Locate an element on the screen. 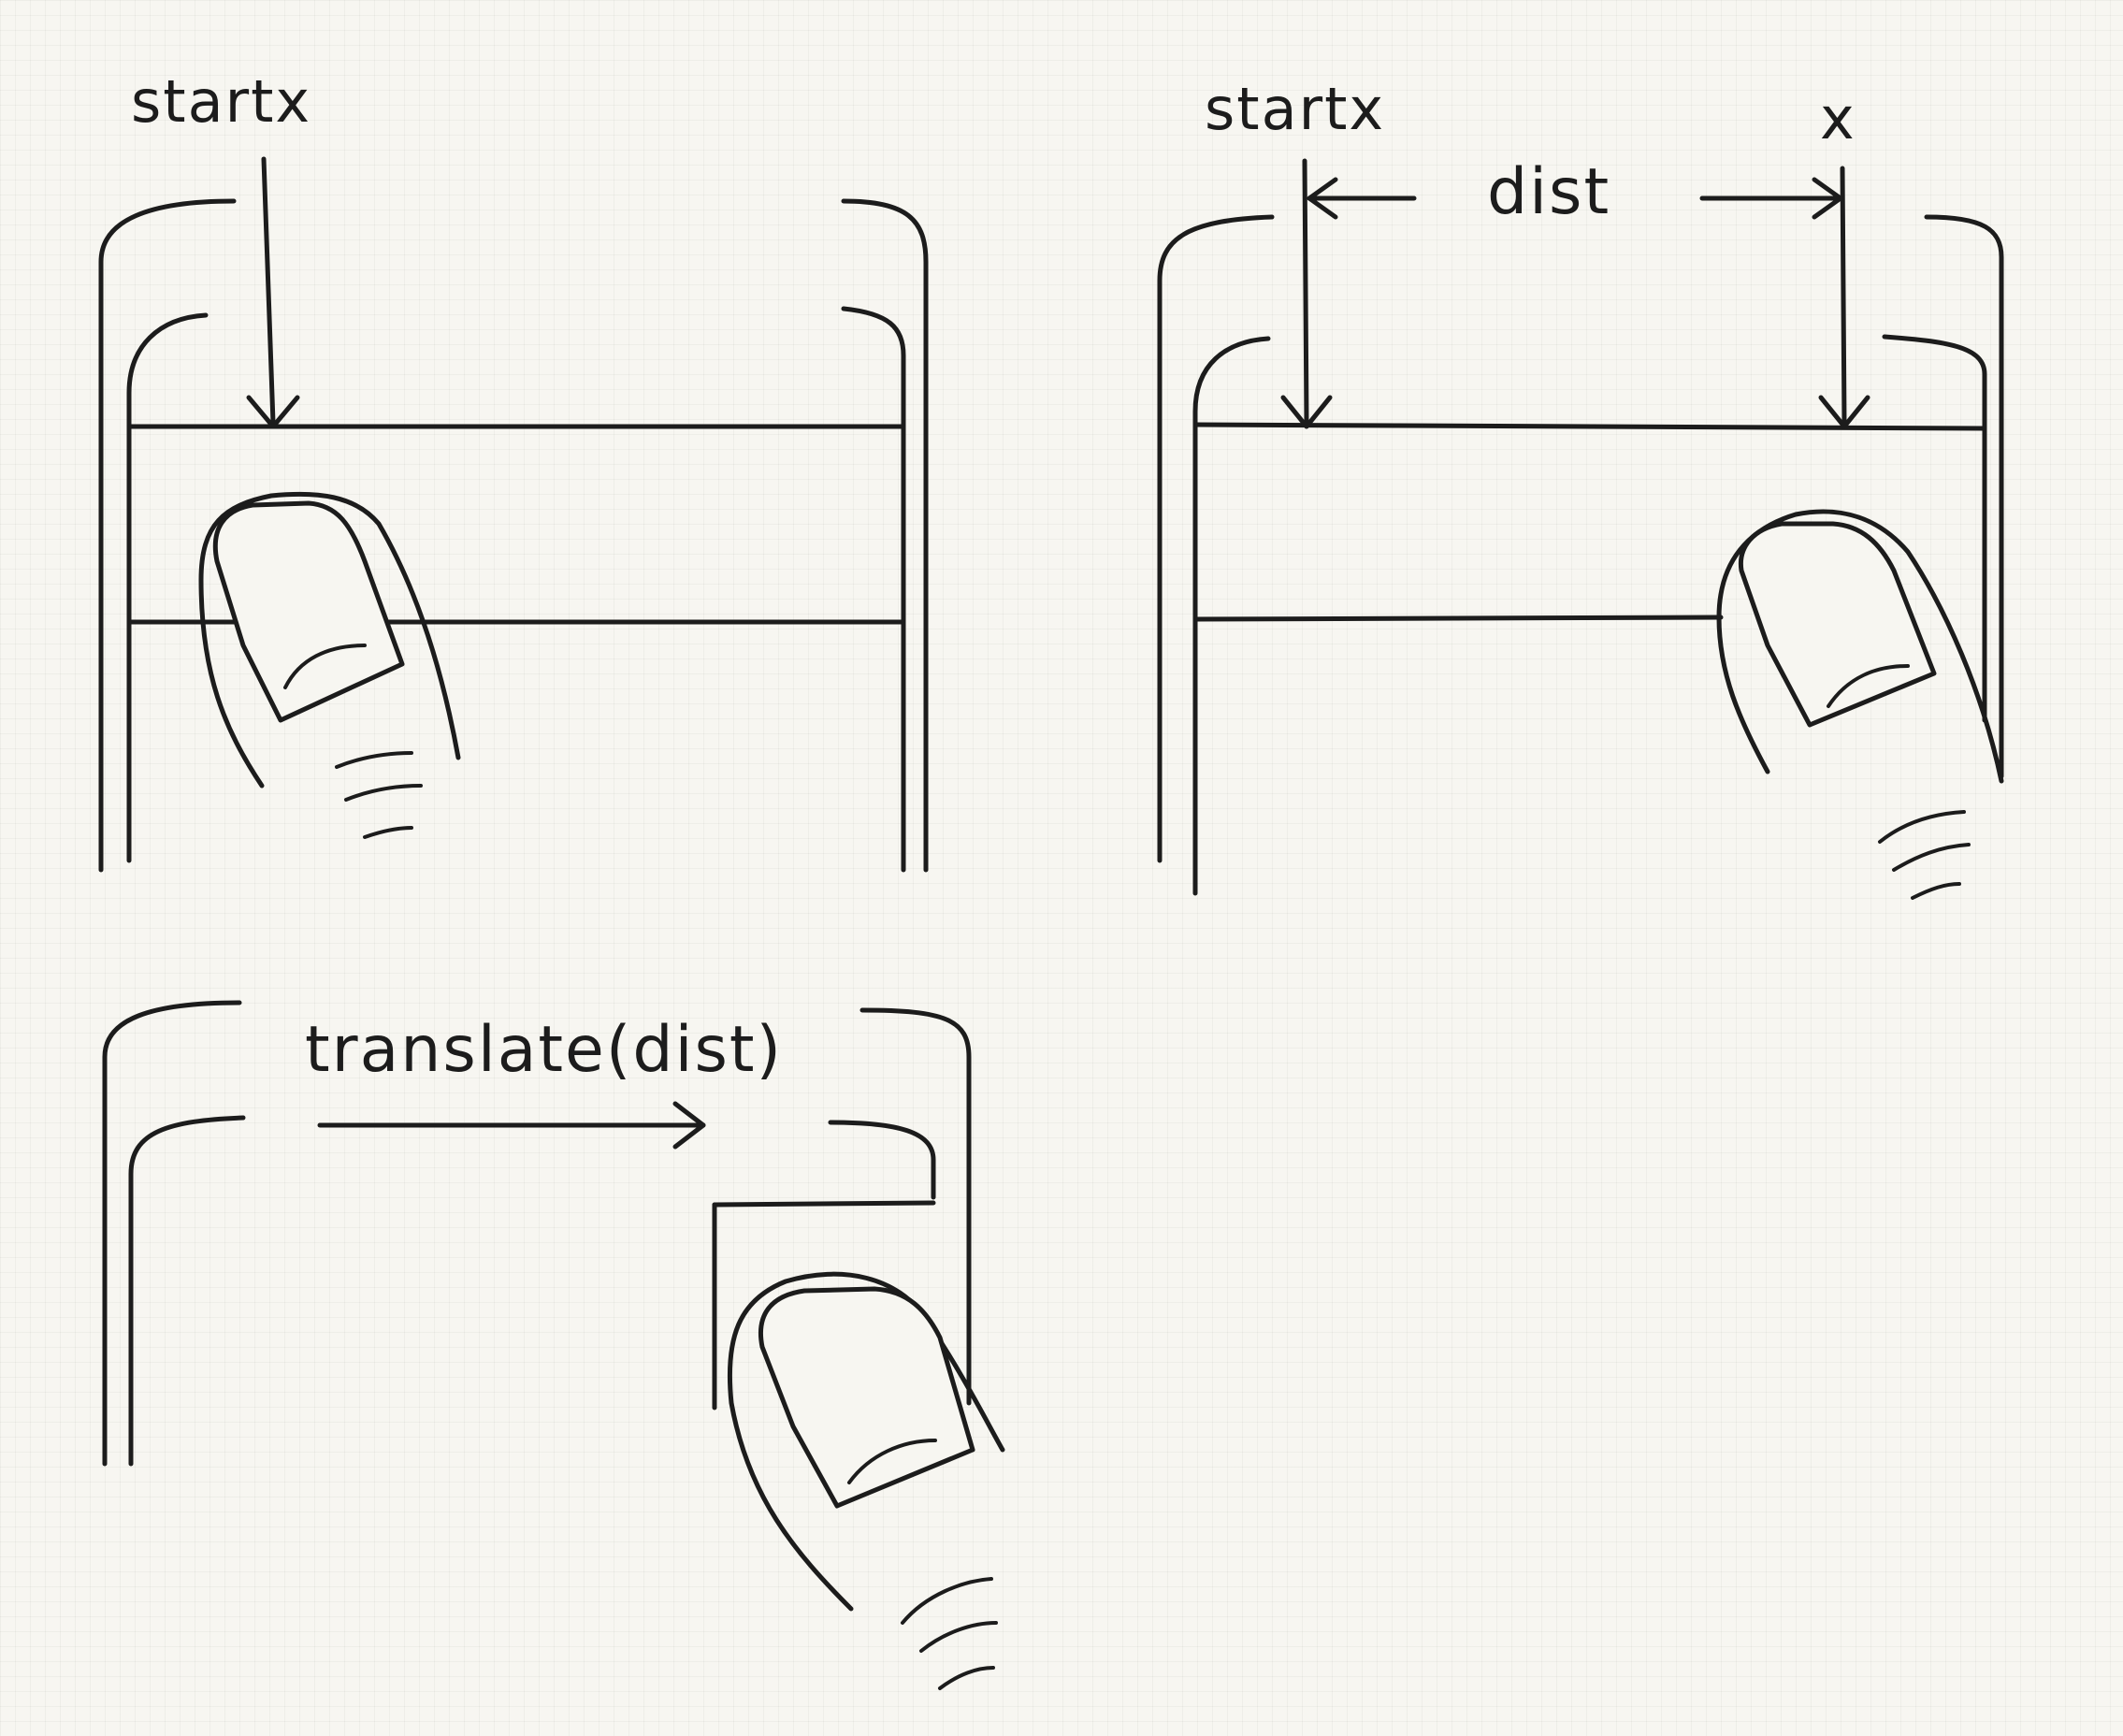  translate-arrow is located at coordinates (511, 1125).